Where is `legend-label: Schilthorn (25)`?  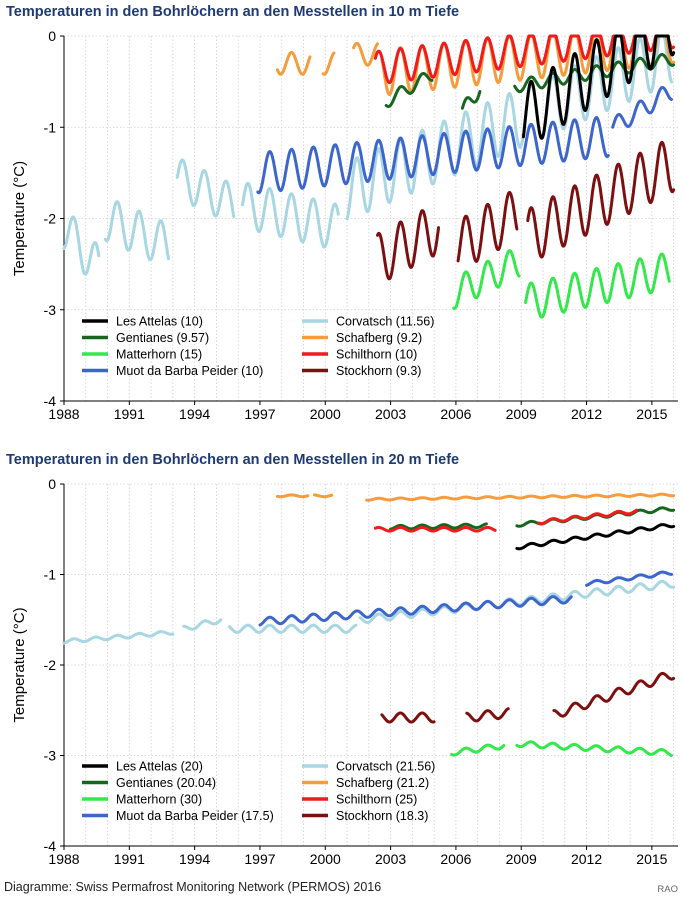 legend-label: Schilthorn (25) is located at coordinates (376, 800).